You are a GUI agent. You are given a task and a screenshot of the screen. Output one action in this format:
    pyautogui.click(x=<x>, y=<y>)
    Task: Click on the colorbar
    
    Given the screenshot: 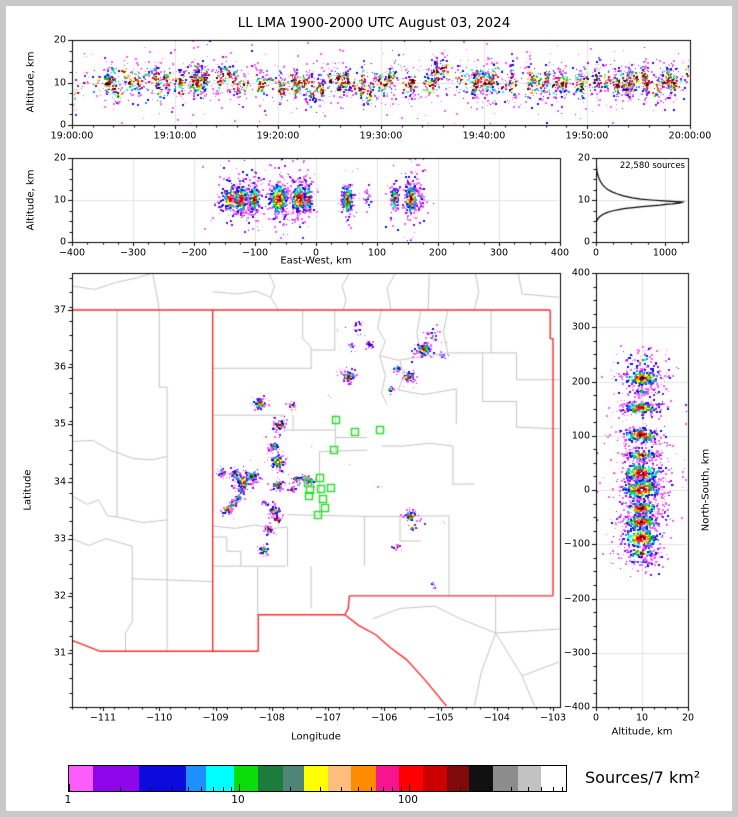 What is the action you would take?
    pyautogui.click(x=317, y=778)
    